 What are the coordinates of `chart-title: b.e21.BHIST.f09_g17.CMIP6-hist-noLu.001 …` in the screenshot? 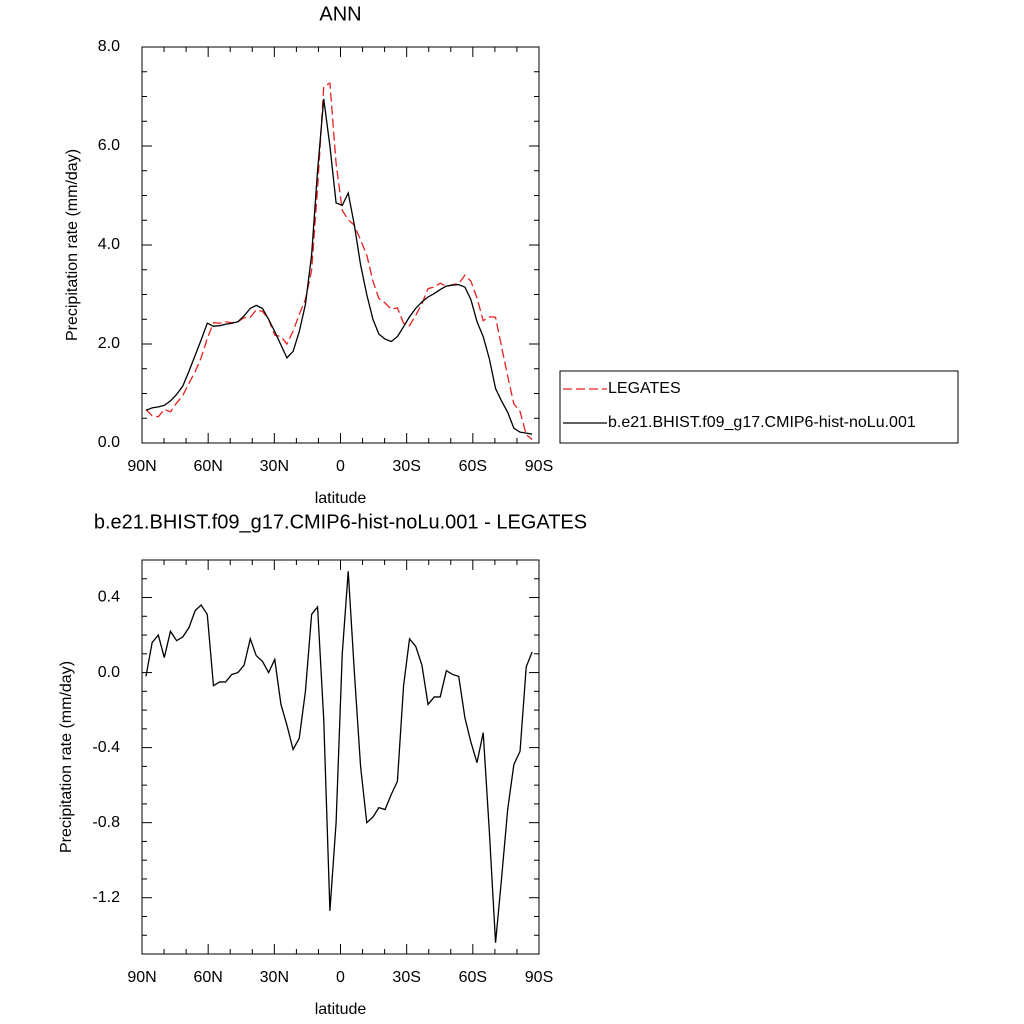 It's located at (340, 522).